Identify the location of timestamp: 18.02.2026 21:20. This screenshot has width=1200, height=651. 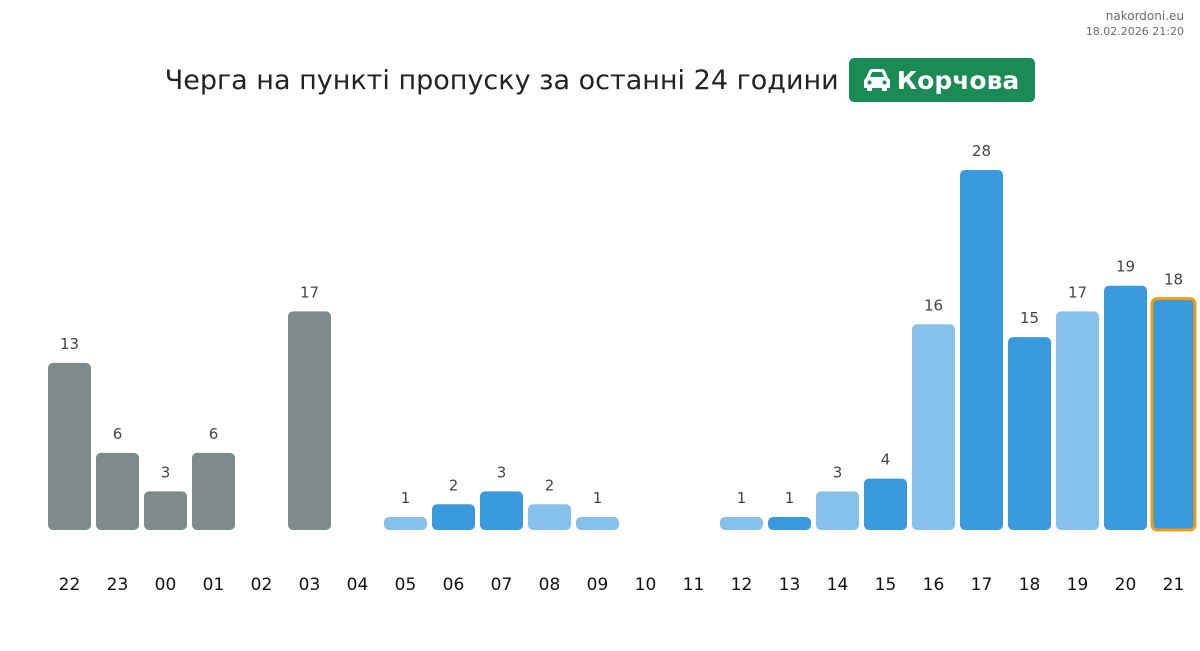
(1134, 31).